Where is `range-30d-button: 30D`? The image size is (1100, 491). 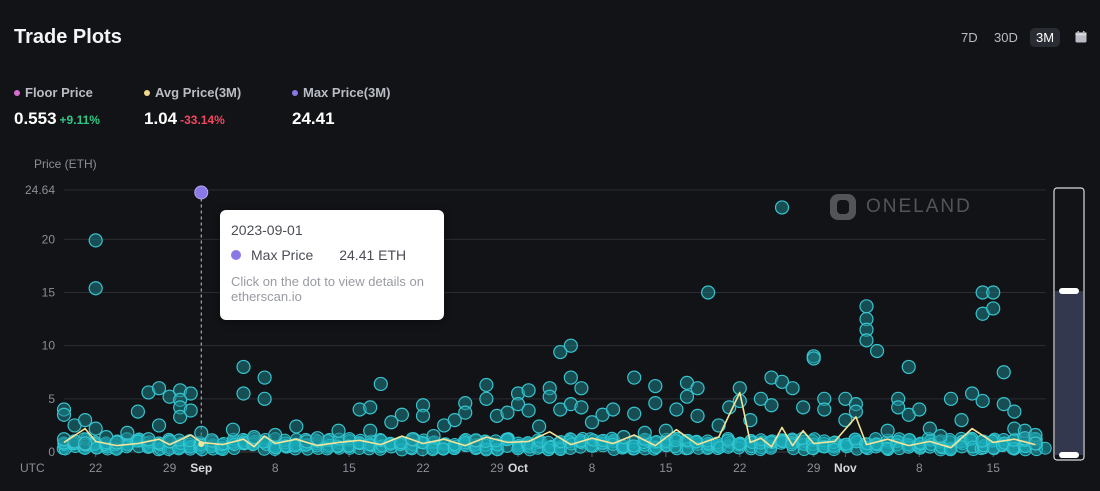
range-30d-button: 30D is located at coordinates (1006, 37).